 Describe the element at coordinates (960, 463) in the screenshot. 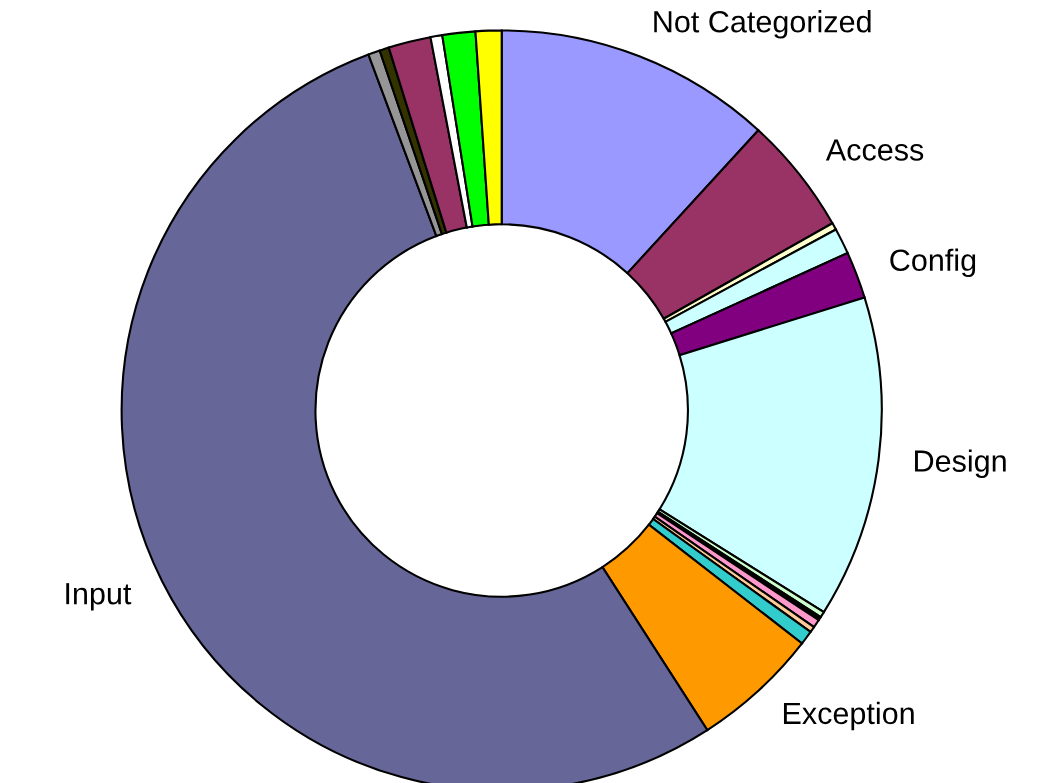

I see `slice-label: Design` at that location.